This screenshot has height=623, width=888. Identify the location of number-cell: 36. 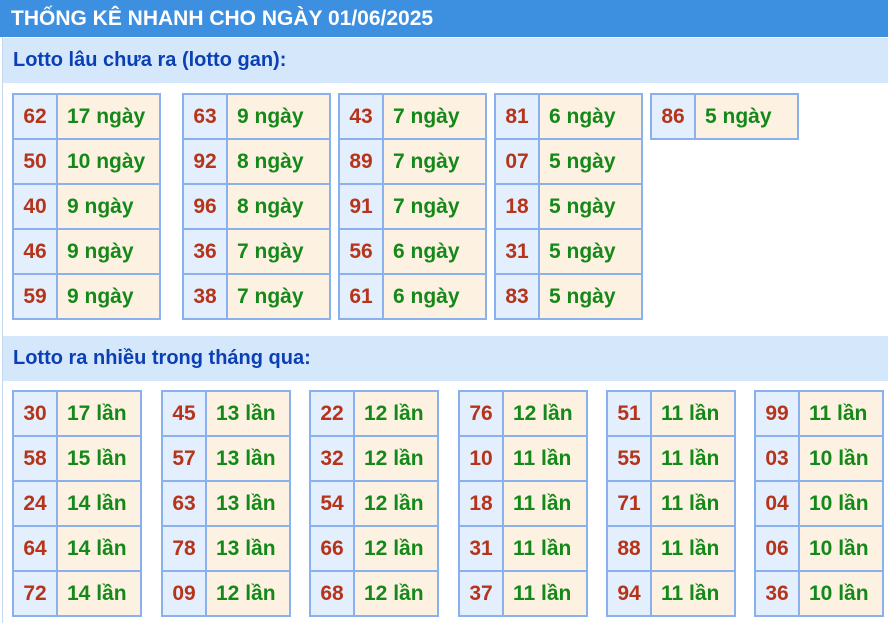
(205, 251).